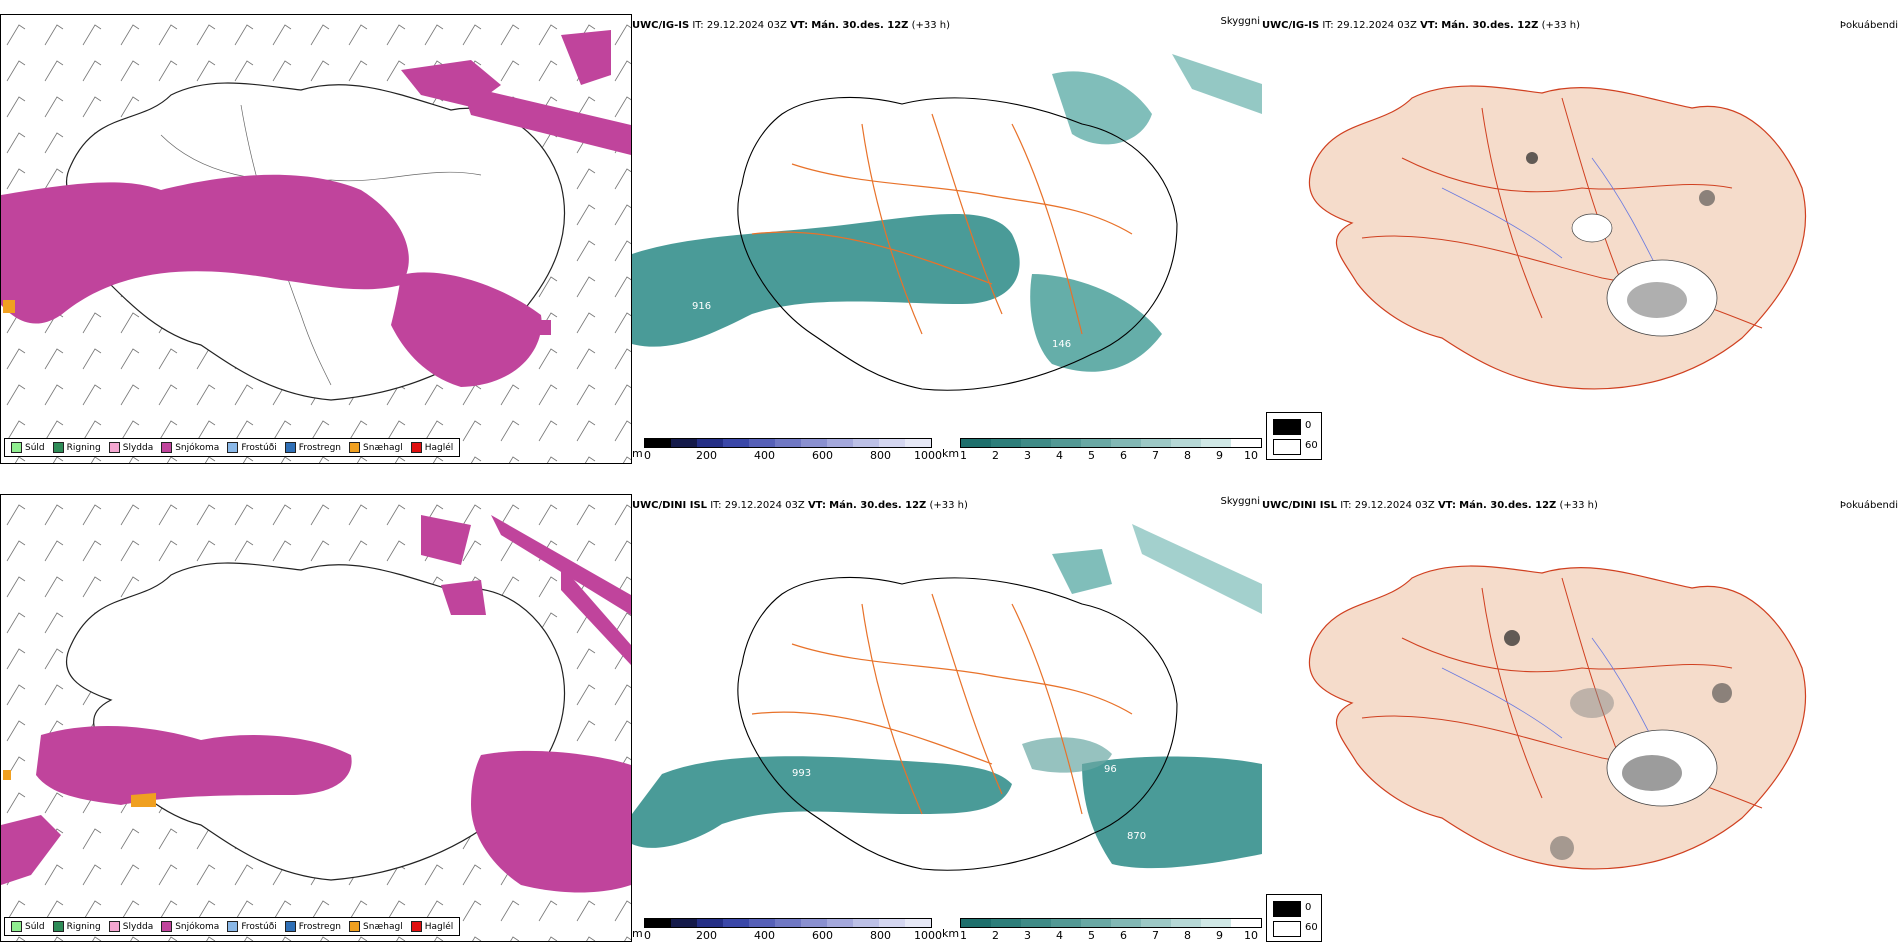  What do you see at coordinates (252, 447) in the screenshot?
I see `legend-item: Frostúði` at bounding box center [252, 447].